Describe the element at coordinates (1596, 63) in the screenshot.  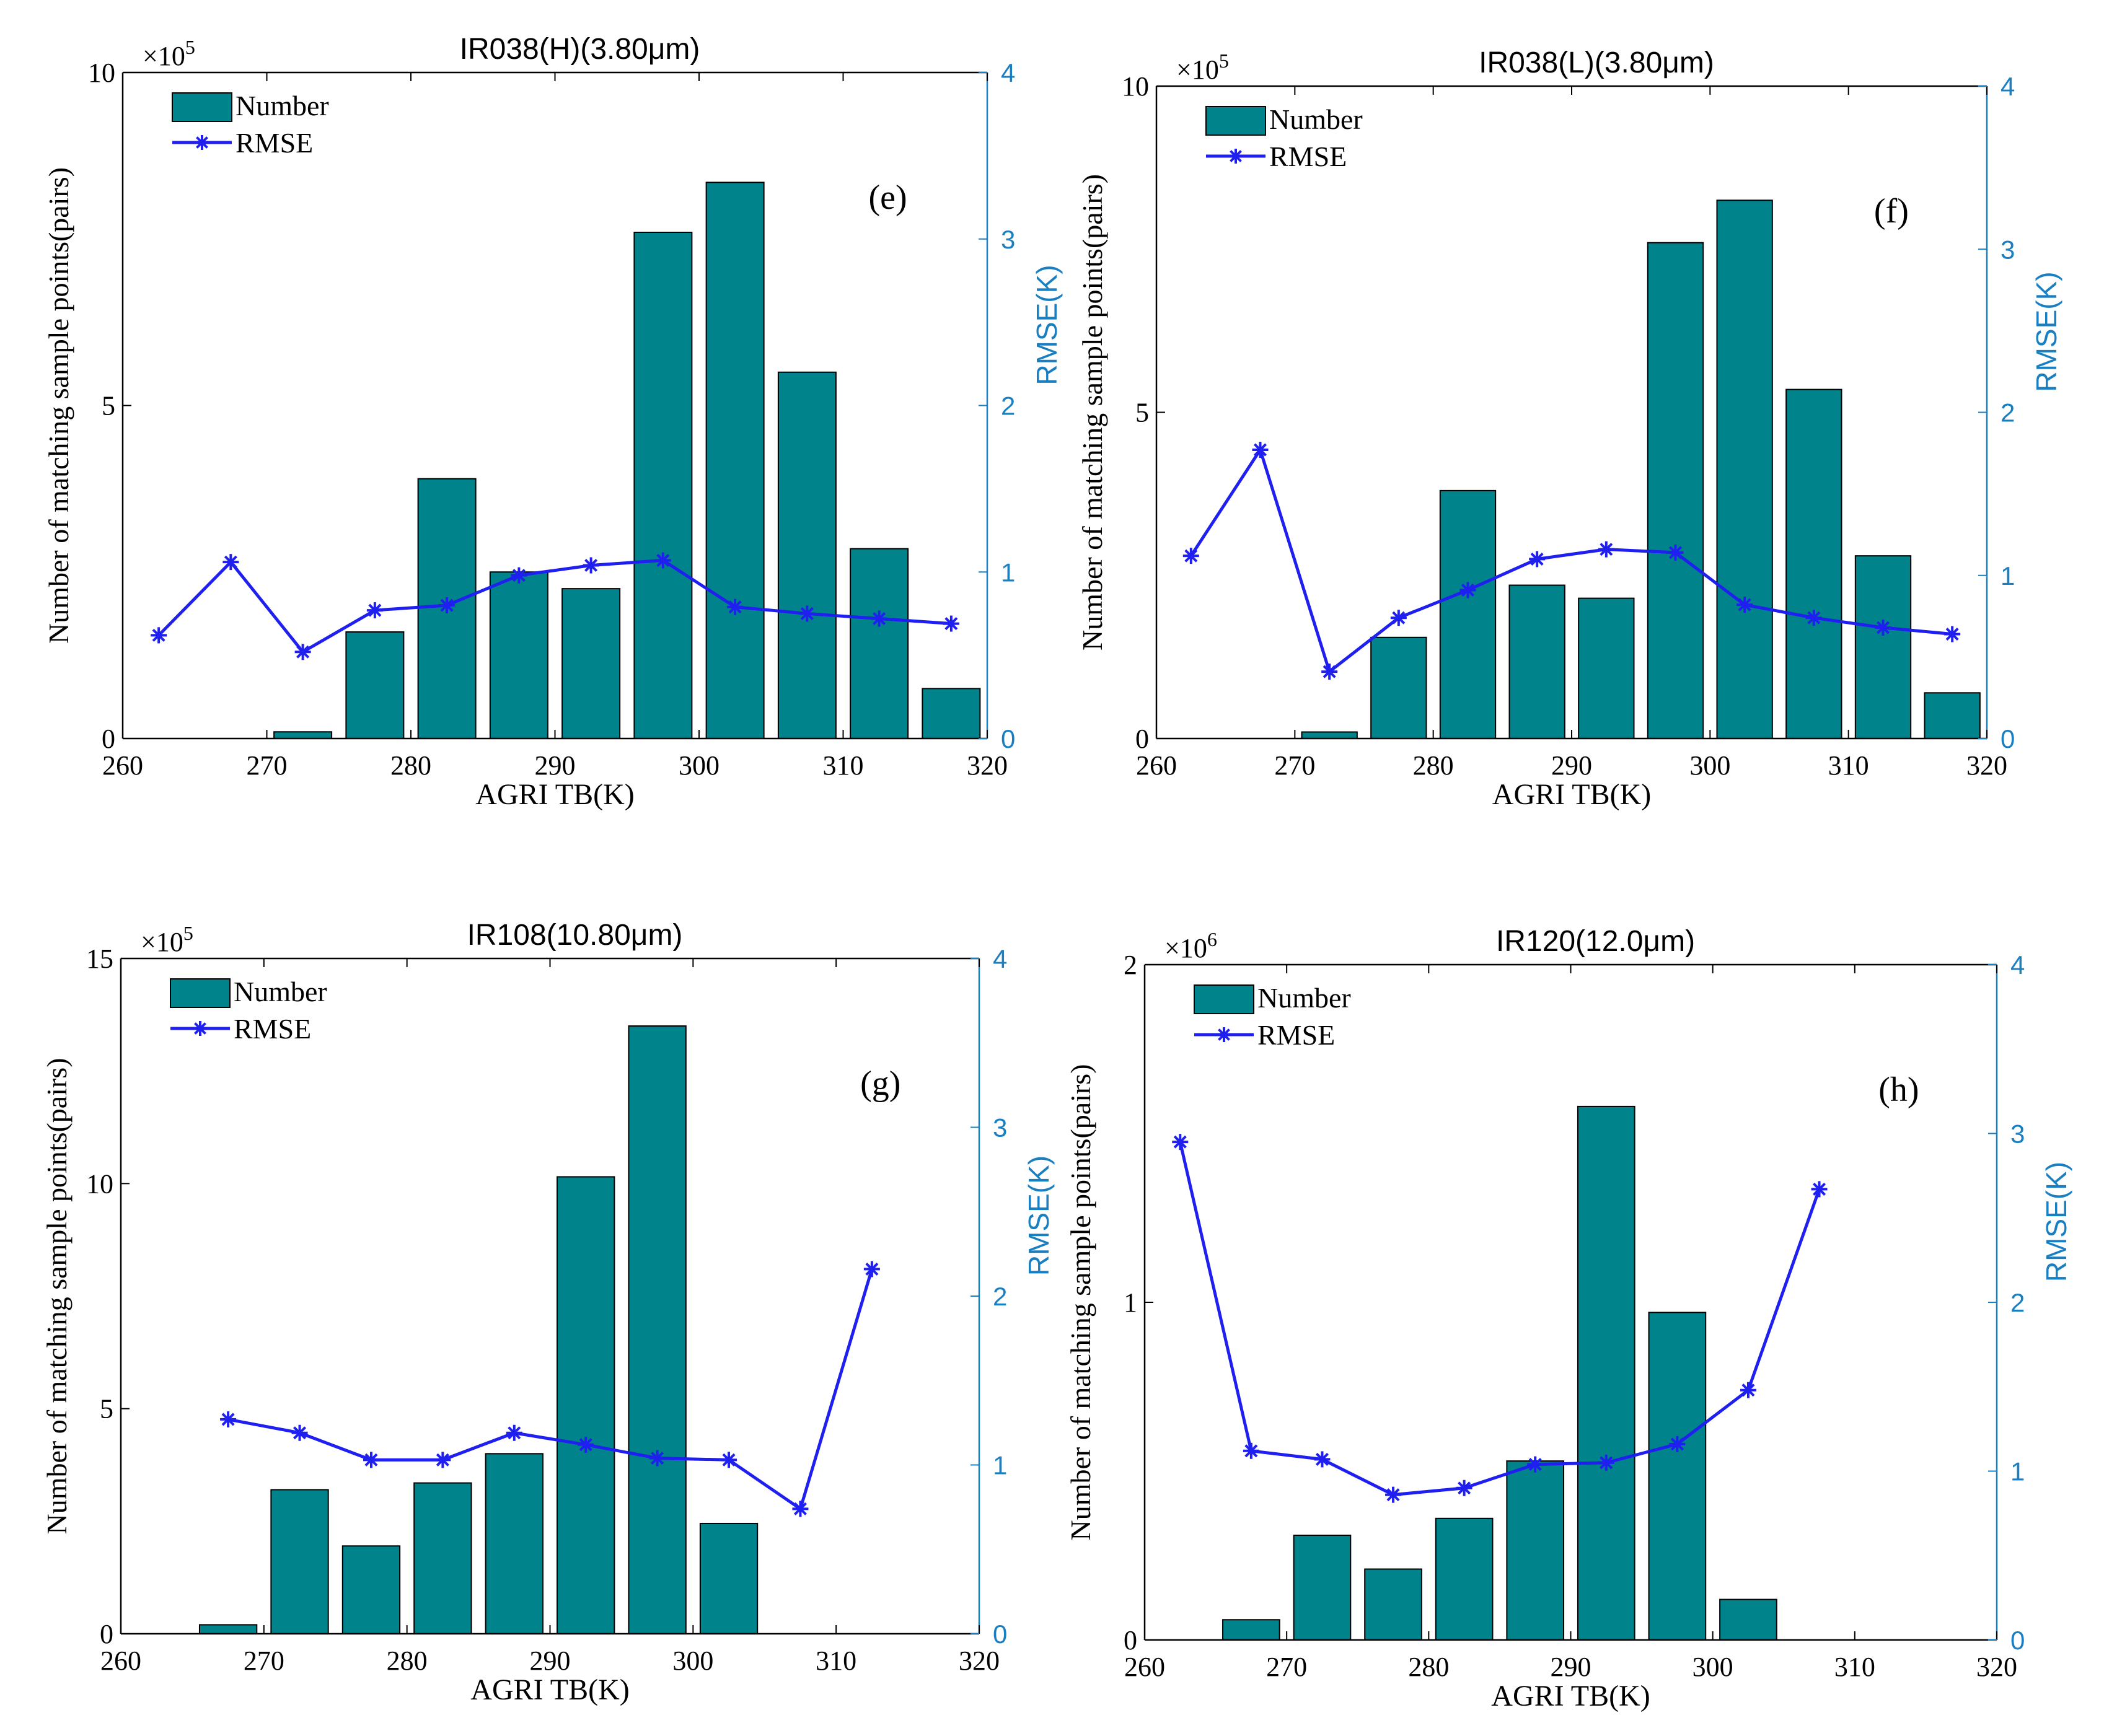
I see `chart-title: IR038(L)(3.80μm)` at that location.